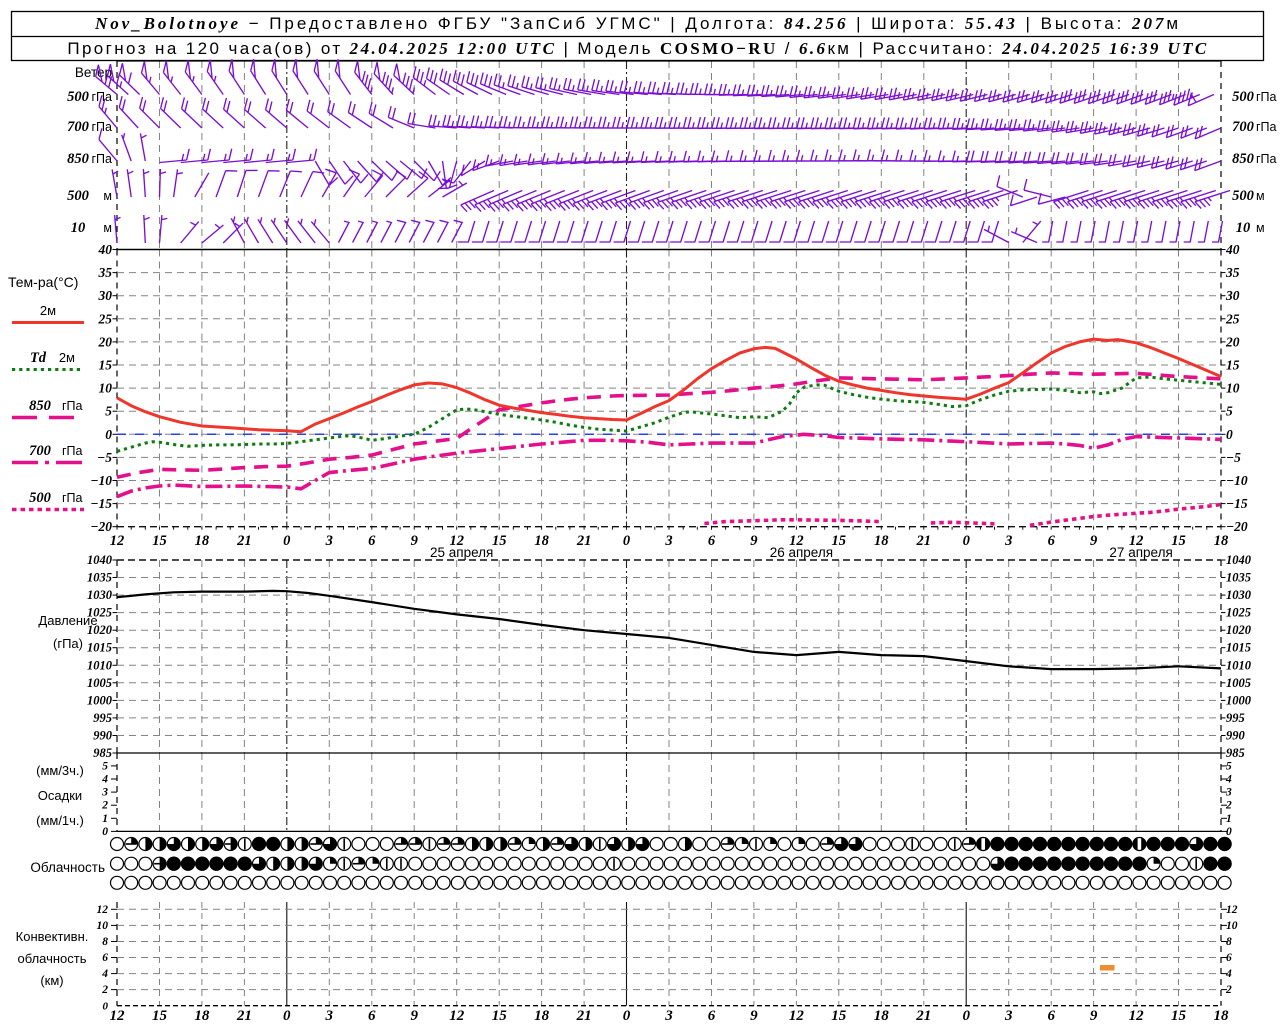  Describe the element at coordinates (1238, 578) in the screenshot. I see `svg-text: 1035` at that location.